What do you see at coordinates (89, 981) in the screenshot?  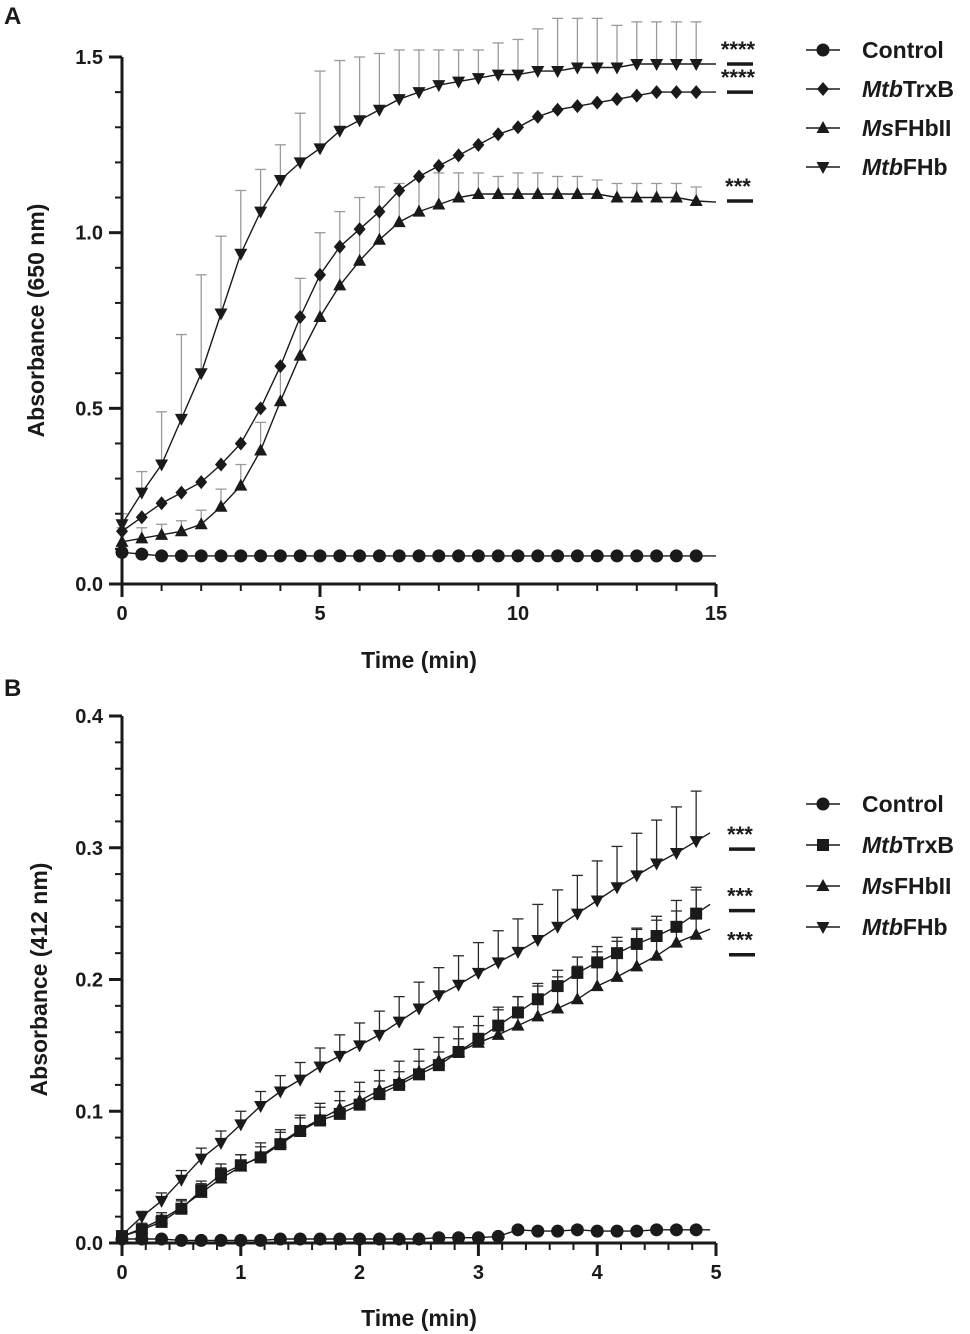 I see `y-tick-label: 0.2` at bounding box center [89, 981].